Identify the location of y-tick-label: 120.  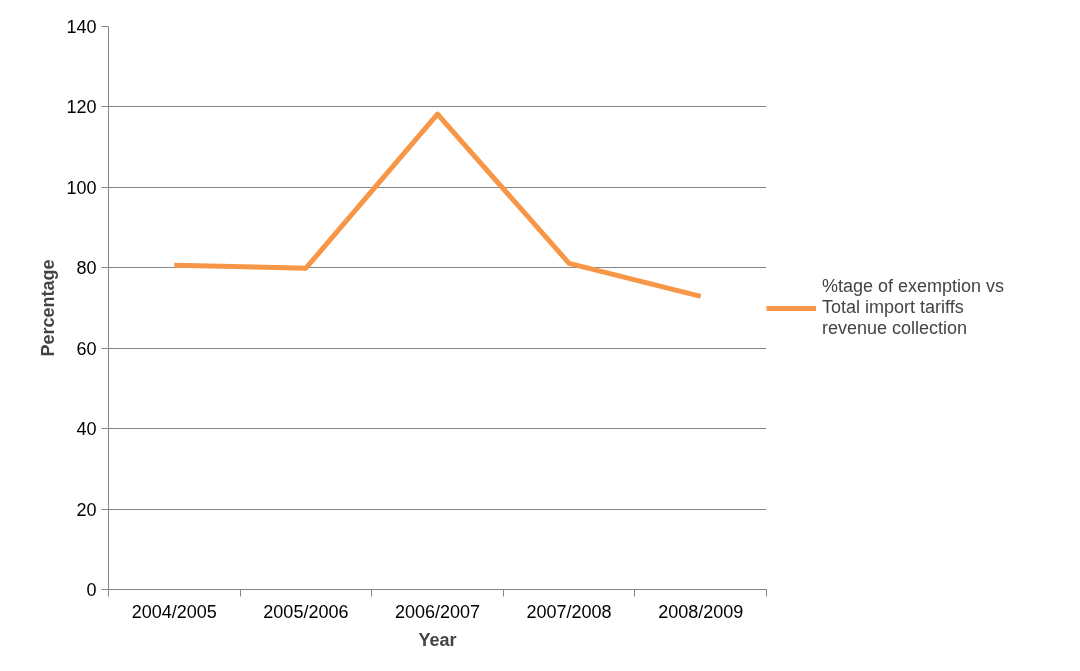
(81, 107).